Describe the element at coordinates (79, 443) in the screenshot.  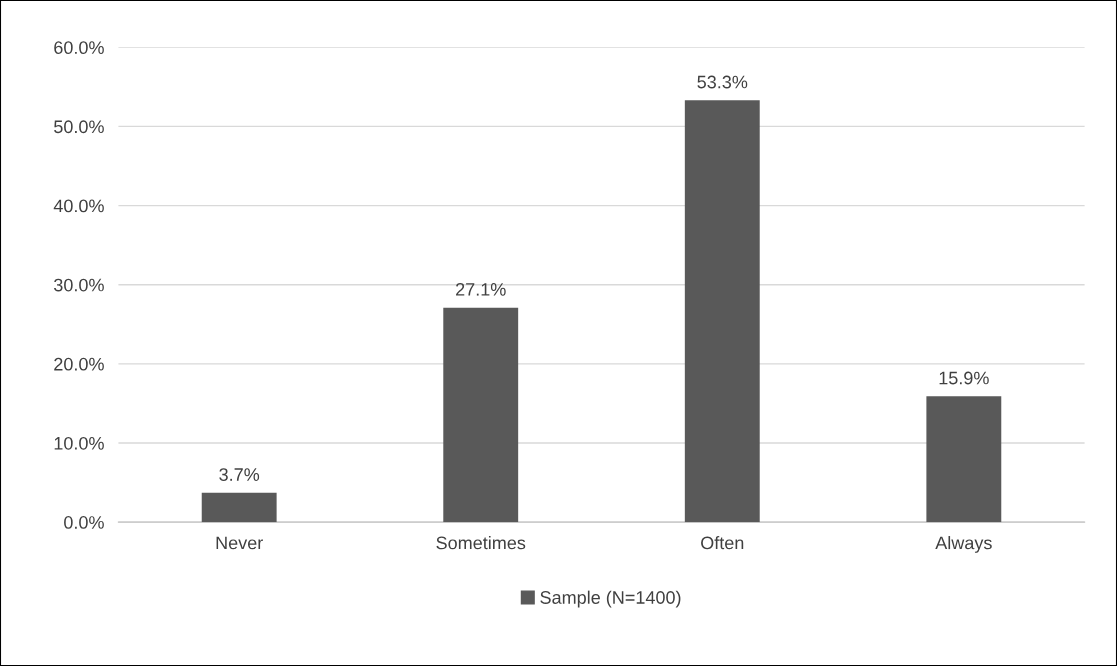
I see `y-tick-label: 10.0%` at that location.